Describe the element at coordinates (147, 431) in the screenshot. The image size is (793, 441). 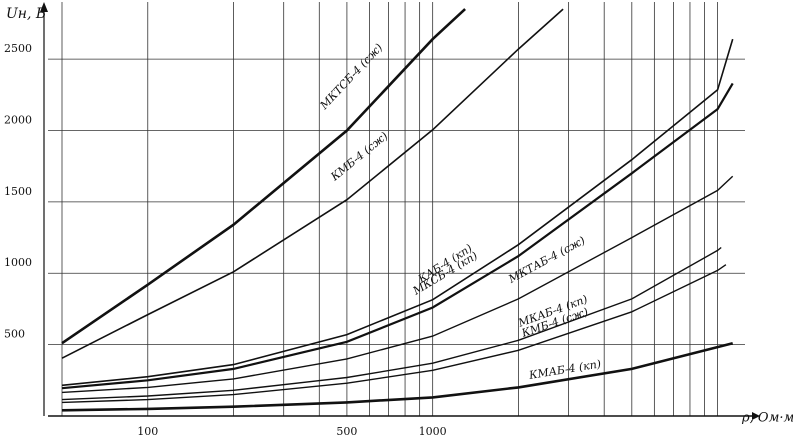
I see `x-tick-label: 100` at that location.